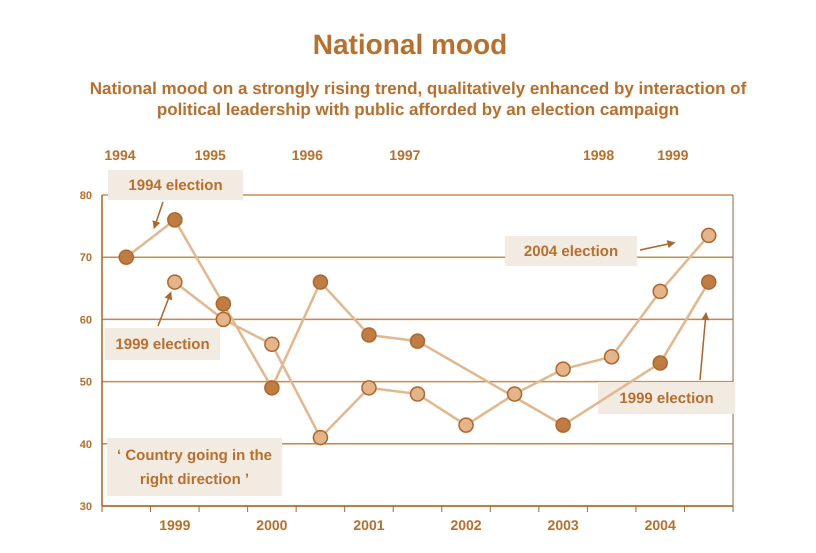 The image size is (816, 553). What do you see at coordinates (86, 196) in the screenshot?
I see `y-tick-label: 80` at bounding box center [86, 196].